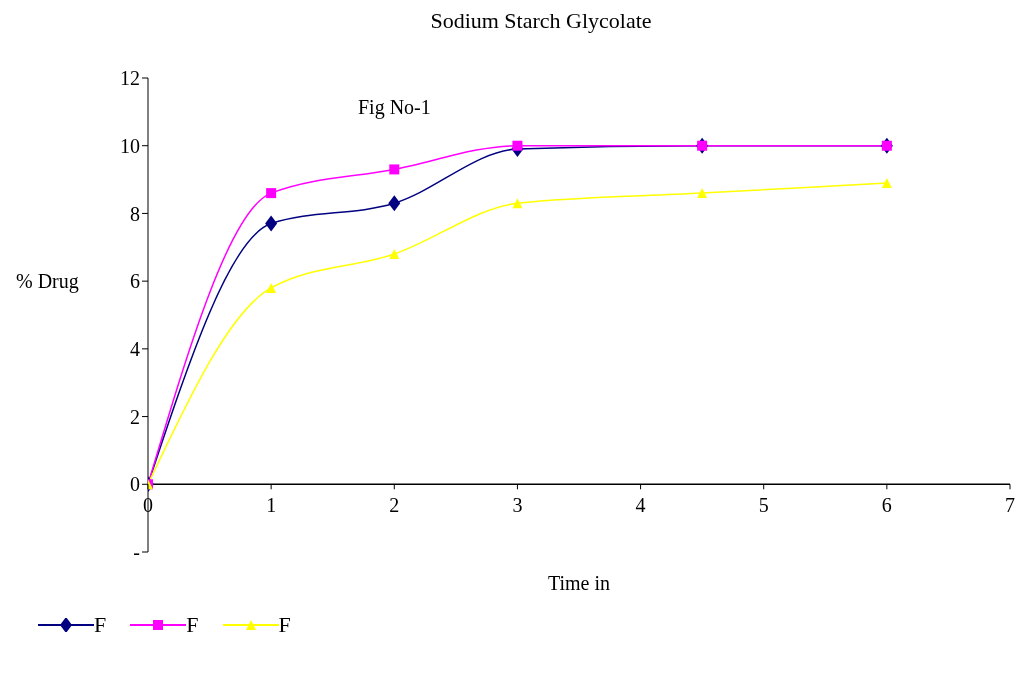  I want to click on x-axis-title: Time in, so click(579, 583).